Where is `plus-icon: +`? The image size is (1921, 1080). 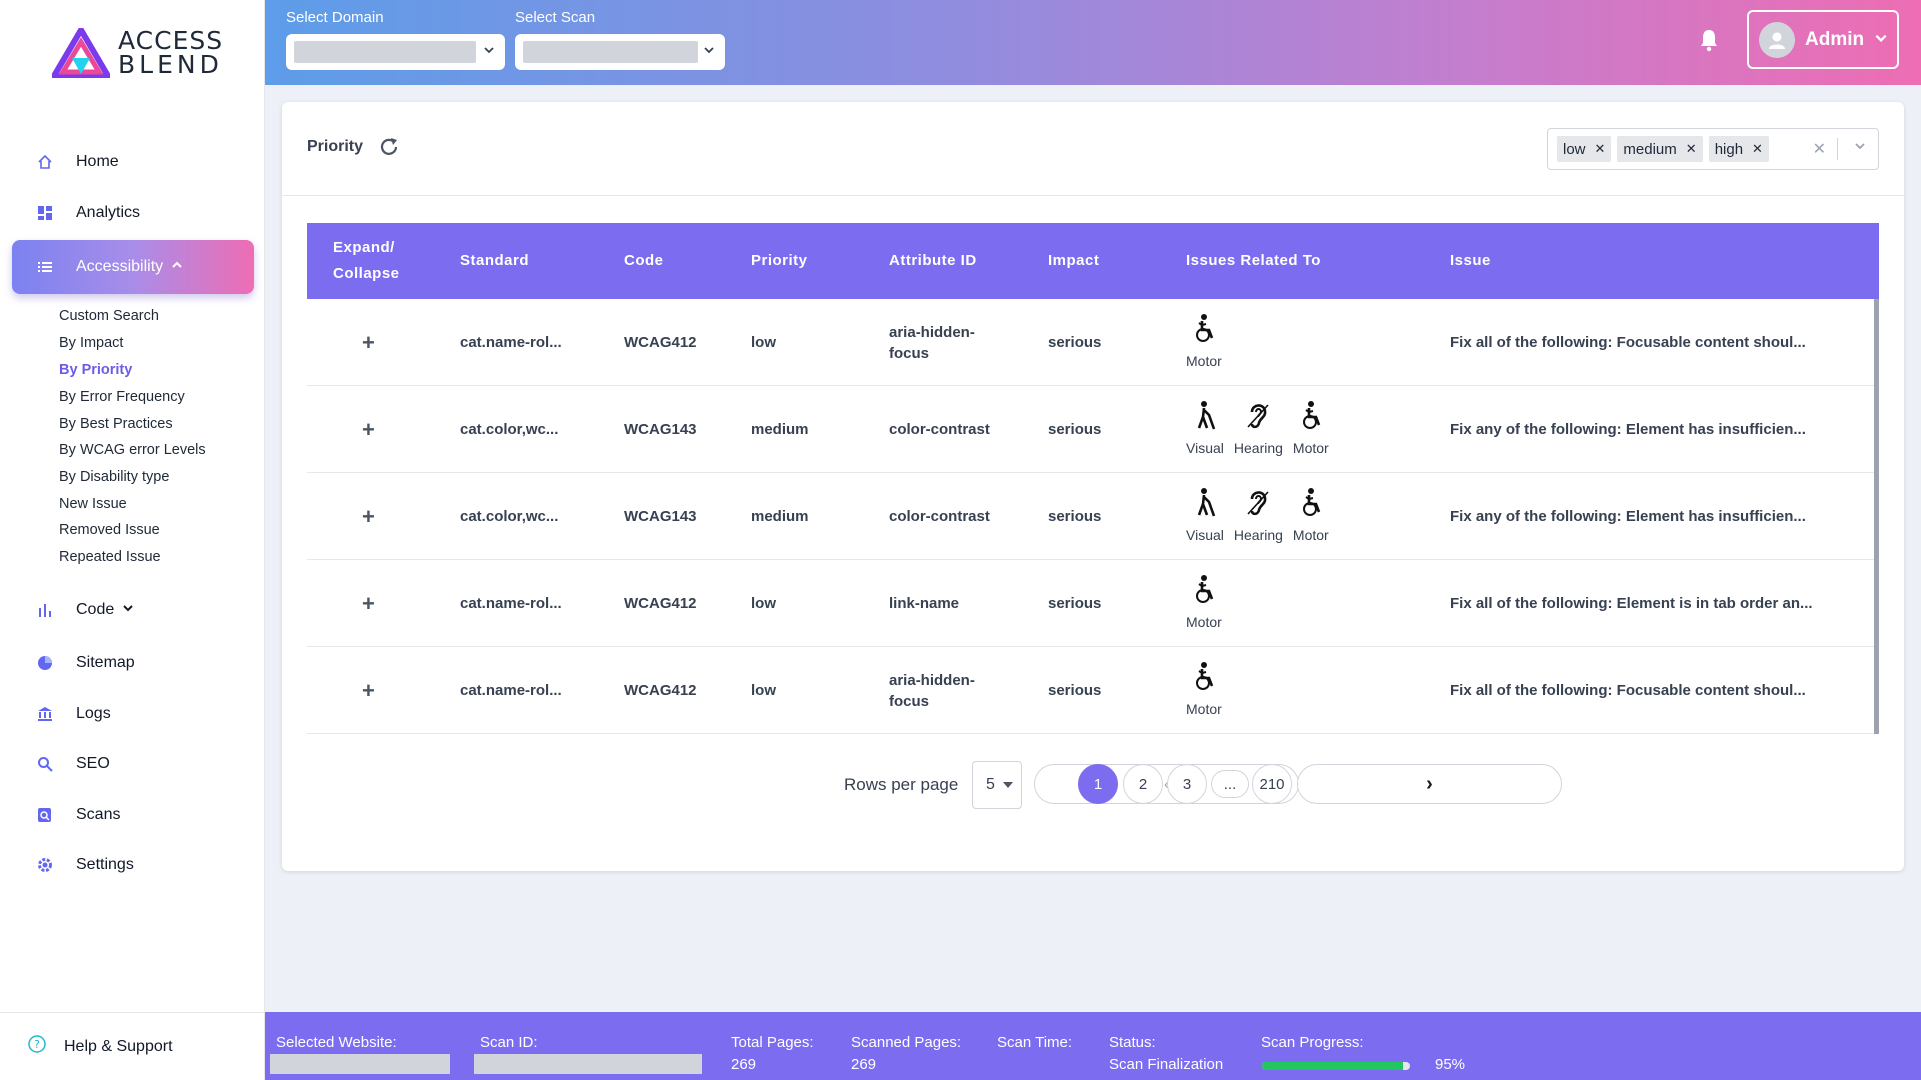
plus-icon: + is located at coordinates (368, 516).